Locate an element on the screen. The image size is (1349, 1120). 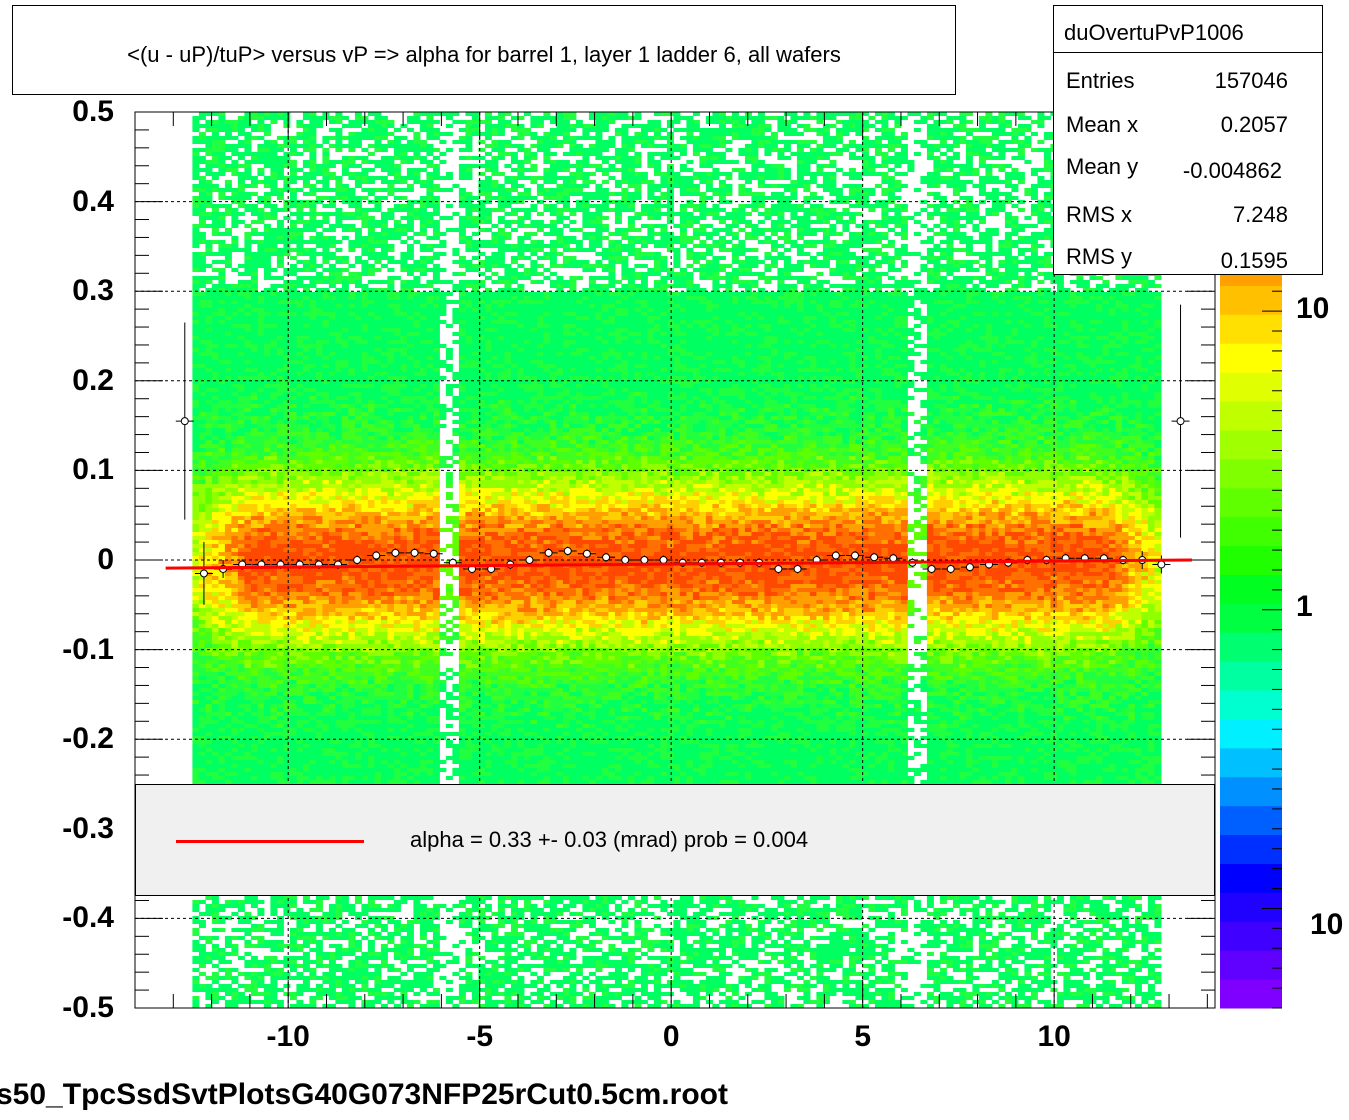
y-tick-label: -0.2 is located at coordinates (59, 739).